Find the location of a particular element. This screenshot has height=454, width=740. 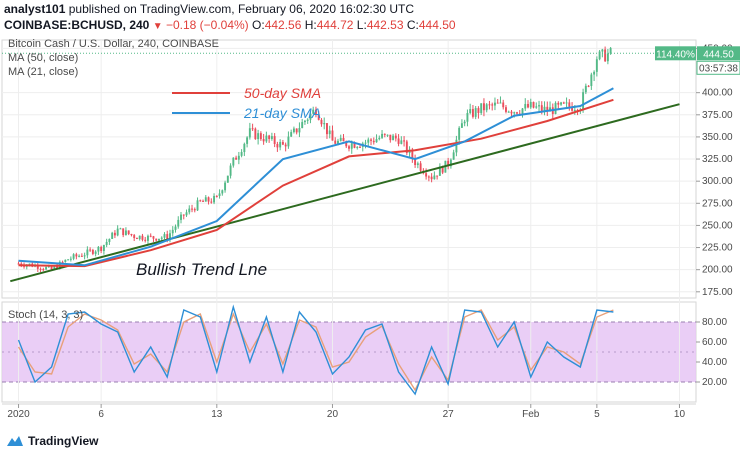

stoch-d-line is located at coordinates (315, 350).